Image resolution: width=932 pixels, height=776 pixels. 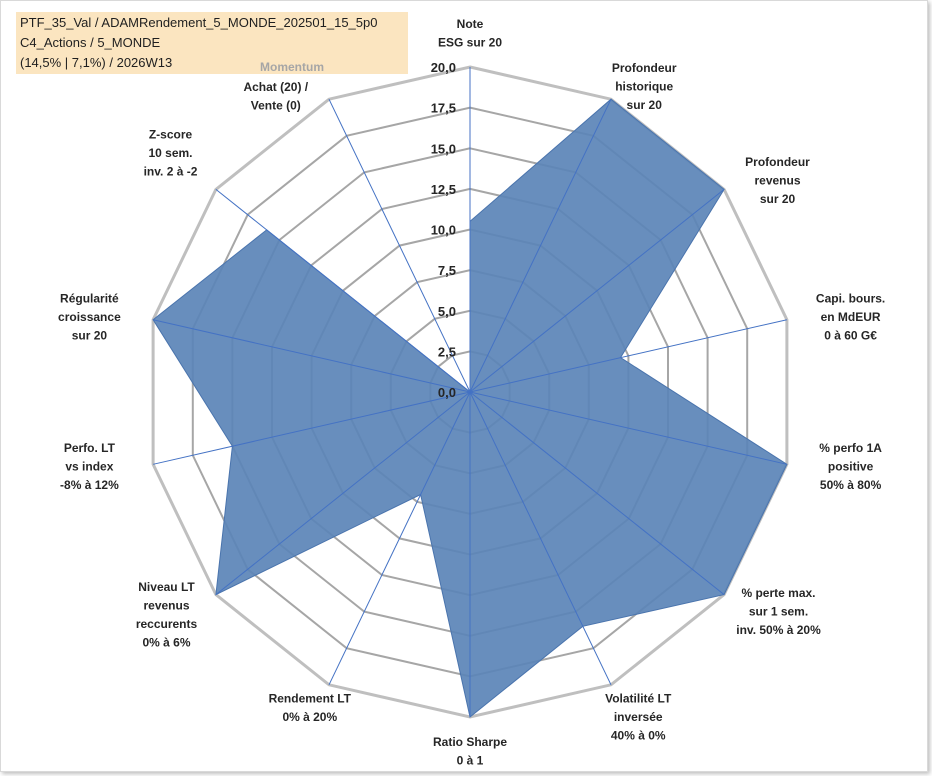 I want to click on axis-label-line: positive, so click(x=851, y=467).